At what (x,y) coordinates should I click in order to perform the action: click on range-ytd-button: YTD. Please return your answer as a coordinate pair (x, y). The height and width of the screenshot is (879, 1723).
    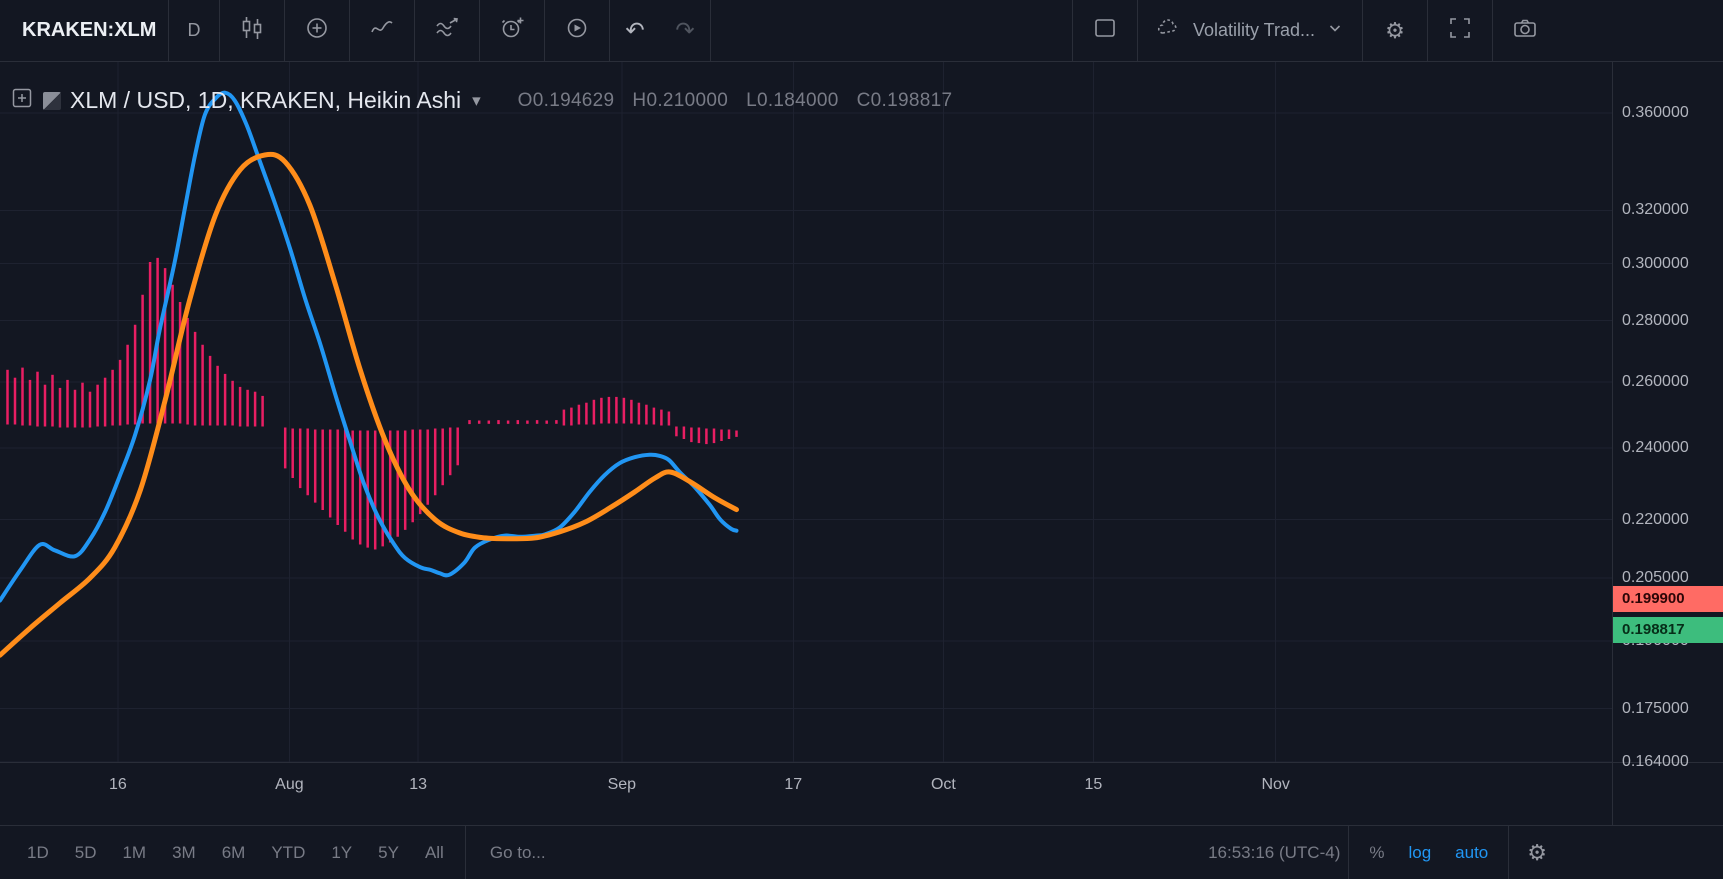
    Looking at the image, I should click on (288, 852).